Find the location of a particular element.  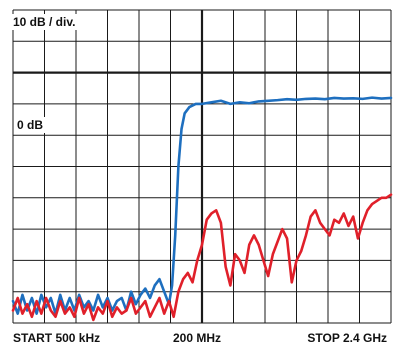

reference-level-label: 0 dB is located at coordinates (30, 125).